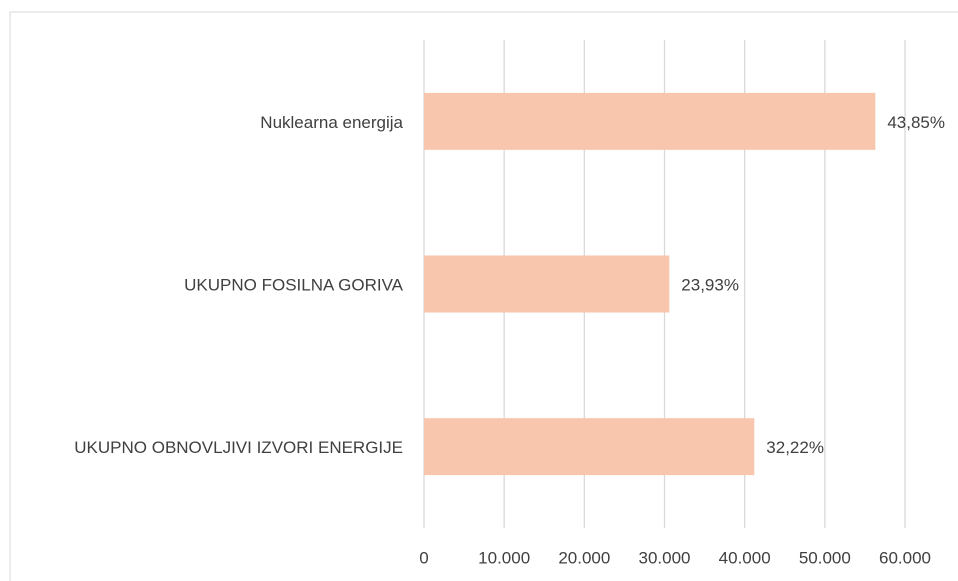 This screenshot has width=958, height=581. I want to click on x-tick-label: 40.000, so click(745, 557).